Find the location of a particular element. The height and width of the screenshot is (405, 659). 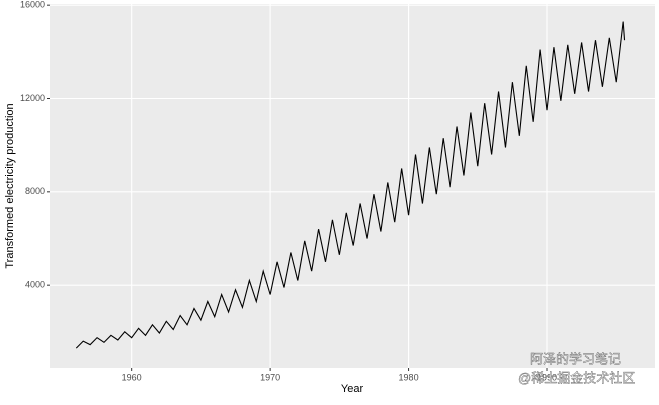

y-axis-title: Transformed electricity production is located at coordinates (10, 185).